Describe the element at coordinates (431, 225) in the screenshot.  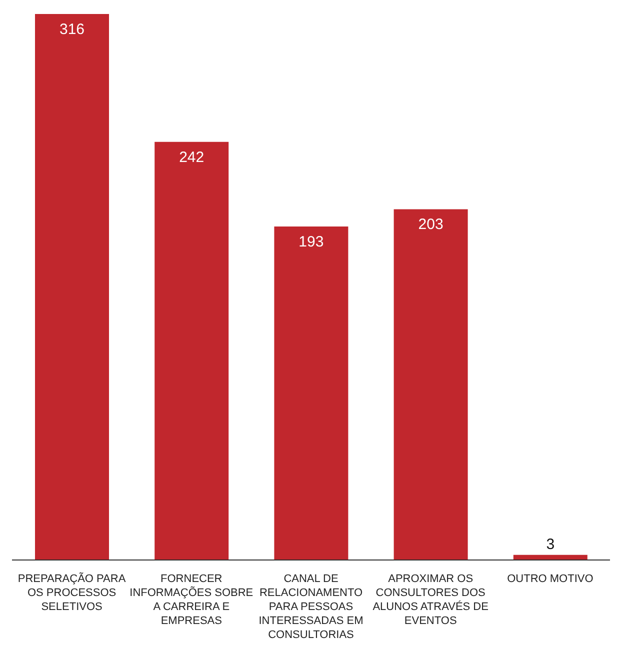
I see `data-label: 203` at that location.